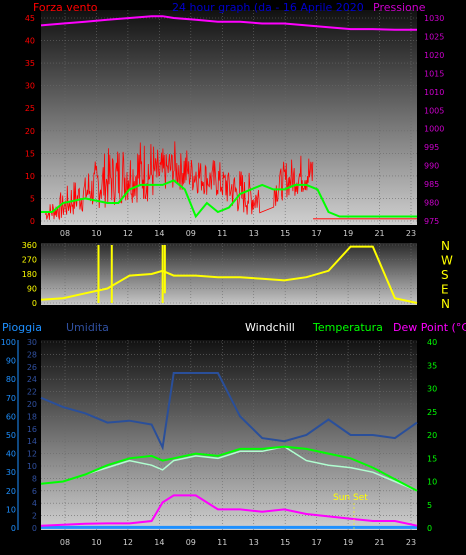  What do you see at coordinates (431, 166) in the screenshot?
I see `pressure-axis-tick: 990` at bounding box center [431, 166].